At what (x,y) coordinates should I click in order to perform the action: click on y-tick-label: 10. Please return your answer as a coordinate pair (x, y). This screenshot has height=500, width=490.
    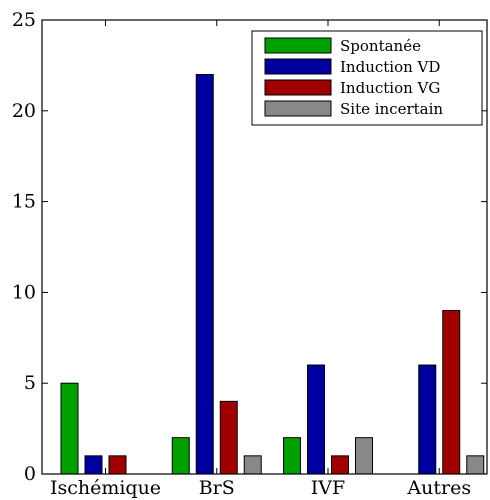
    Looking at the image, I should click on (24, 292).